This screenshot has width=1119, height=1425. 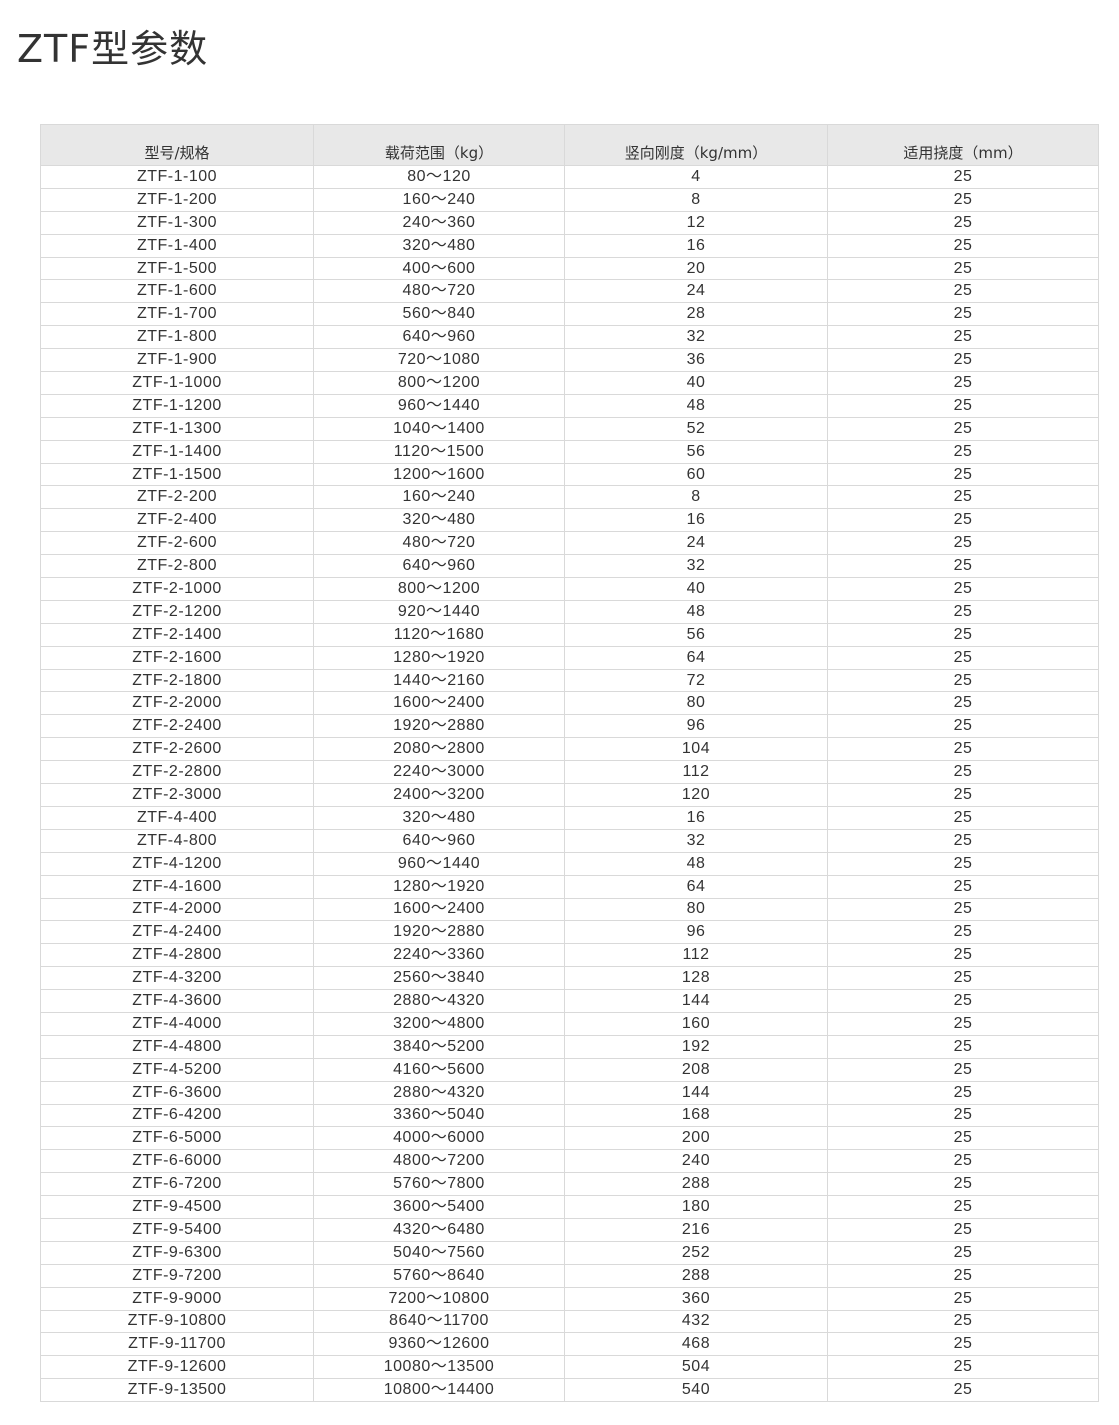 I want to click on cell-load-range: 2080～2800, so click(x=439, y=749).